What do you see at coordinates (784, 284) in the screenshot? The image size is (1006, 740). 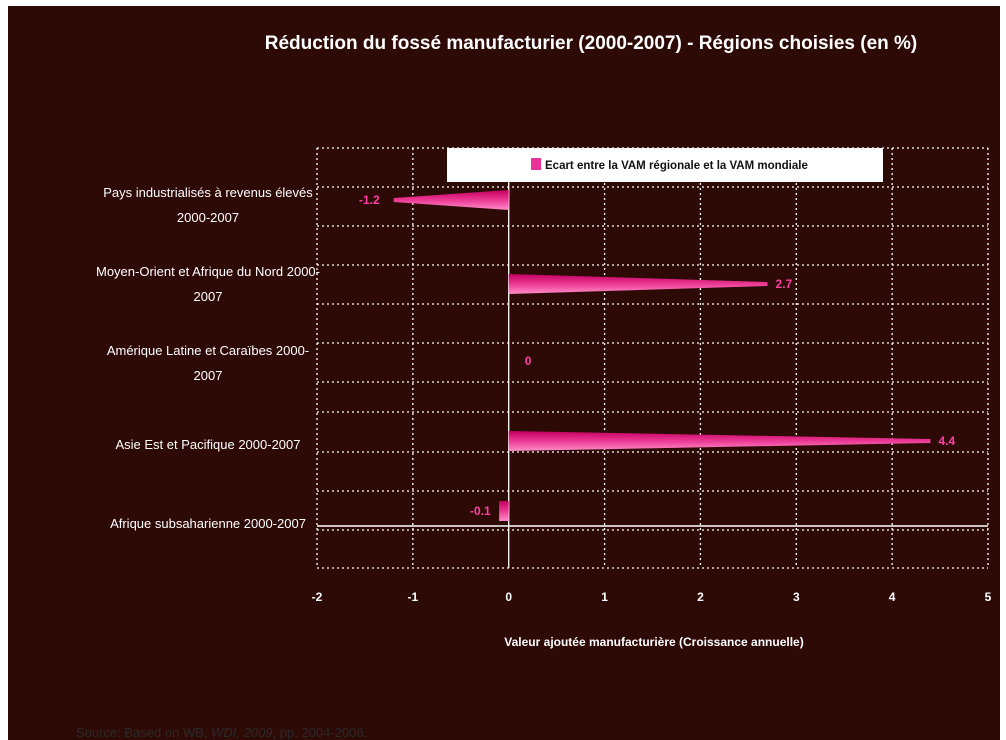 I see `data-label: 2.7` at bounding box center [784, 284].